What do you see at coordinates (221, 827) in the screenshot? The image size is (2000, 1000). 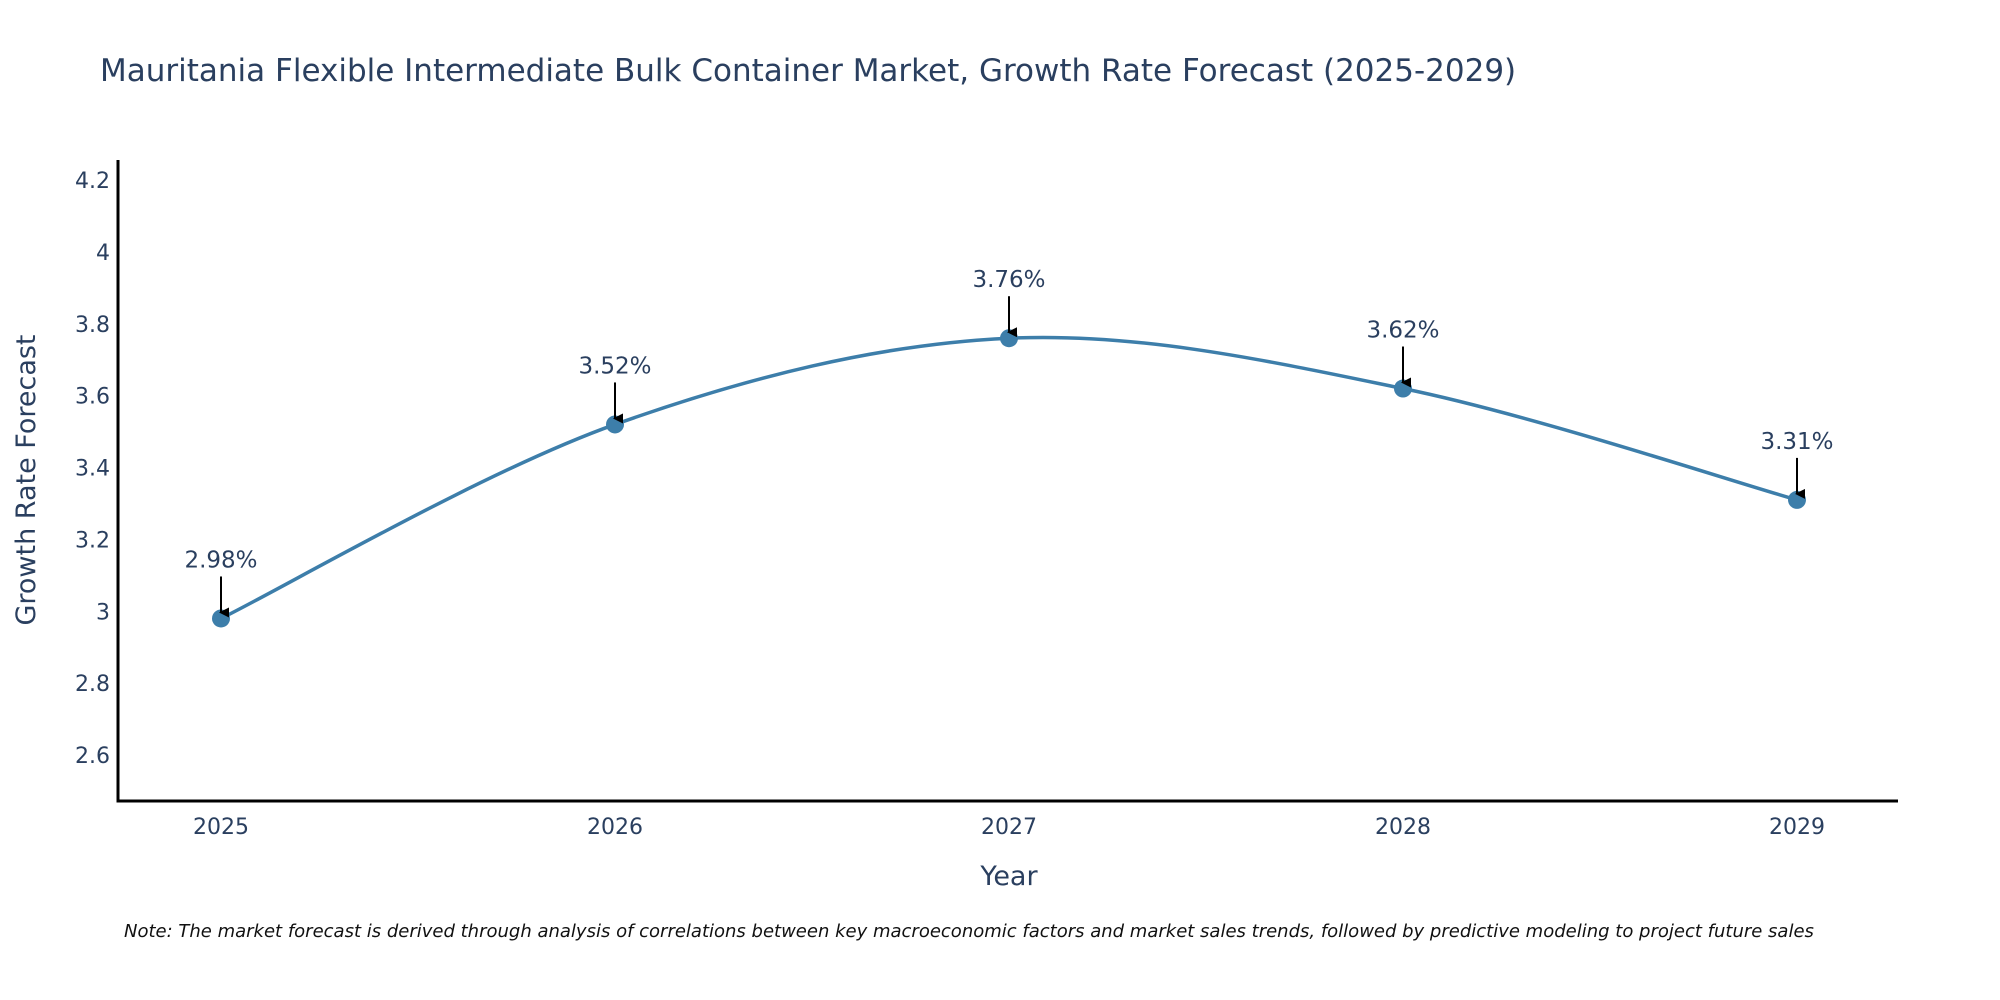 I see `x-tick-label: 2025` at bounding box center [221, 827].